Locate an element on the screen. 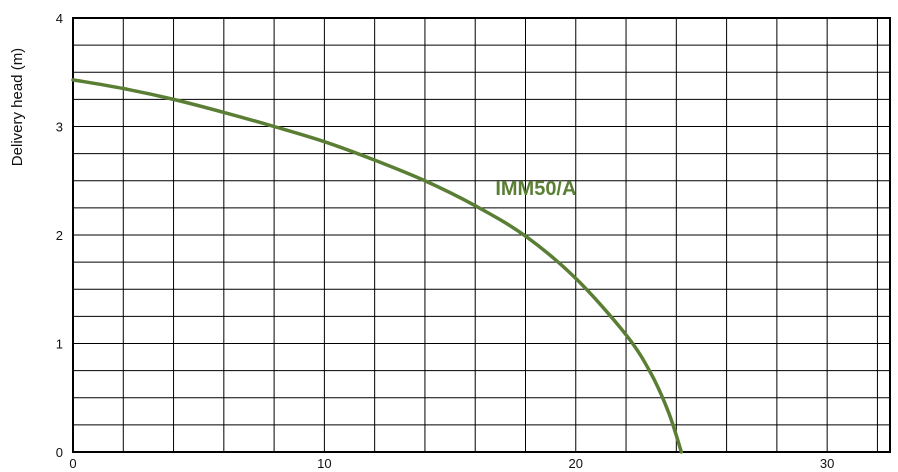 This screenshot has height=472, width=898. y-axis-ticks: 0 1 2 3 4 is located at coordinates (59, 235).